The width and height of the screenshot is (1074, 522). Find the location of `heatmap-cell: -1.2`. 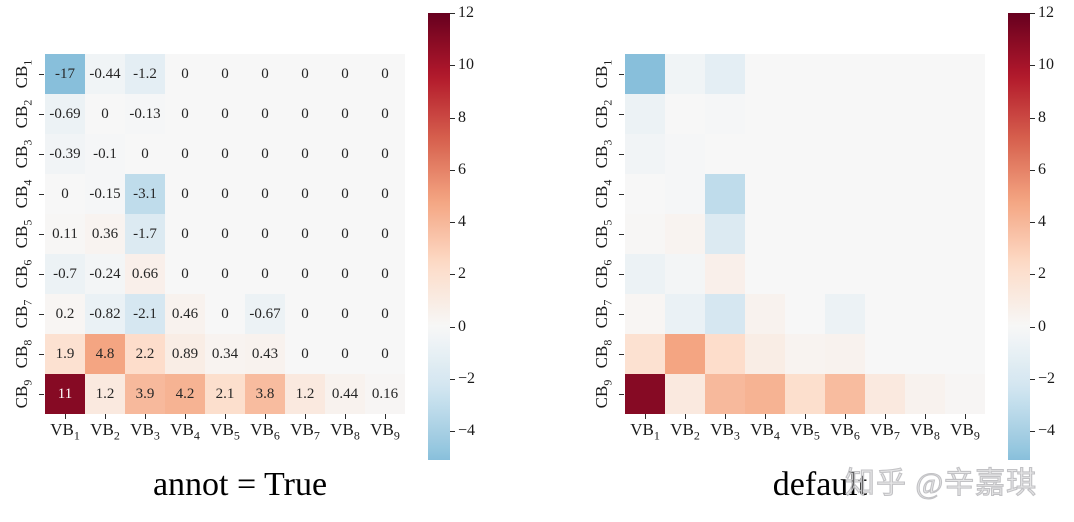

heatmap-cell: -1.2 is located at coordinates (145, 74).